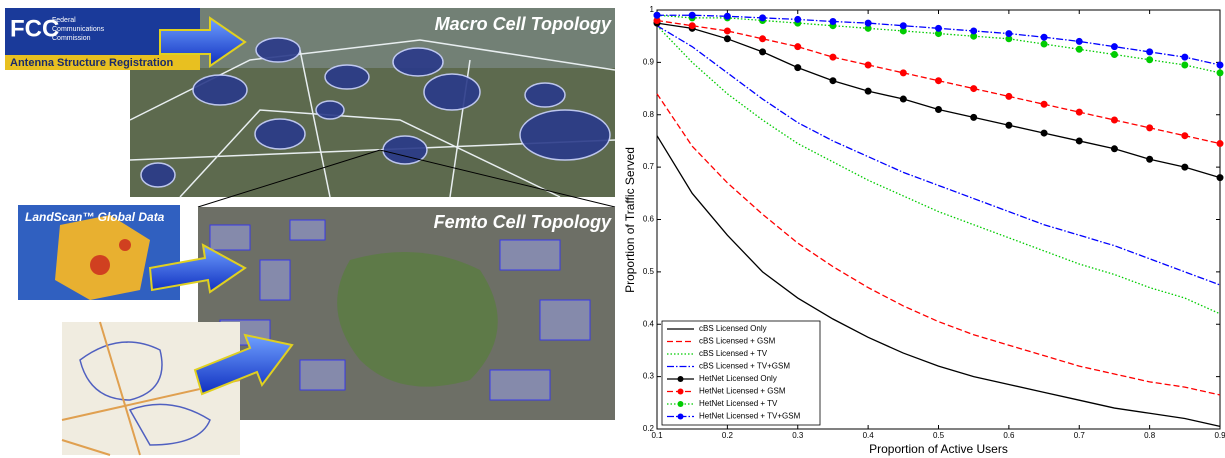 The height and width of the screenshot is (458, 1225). What do you see at coordinates (78, 29) in the screenshot?
I see `fcc-line: Communications` at bounding box center [78, 29].